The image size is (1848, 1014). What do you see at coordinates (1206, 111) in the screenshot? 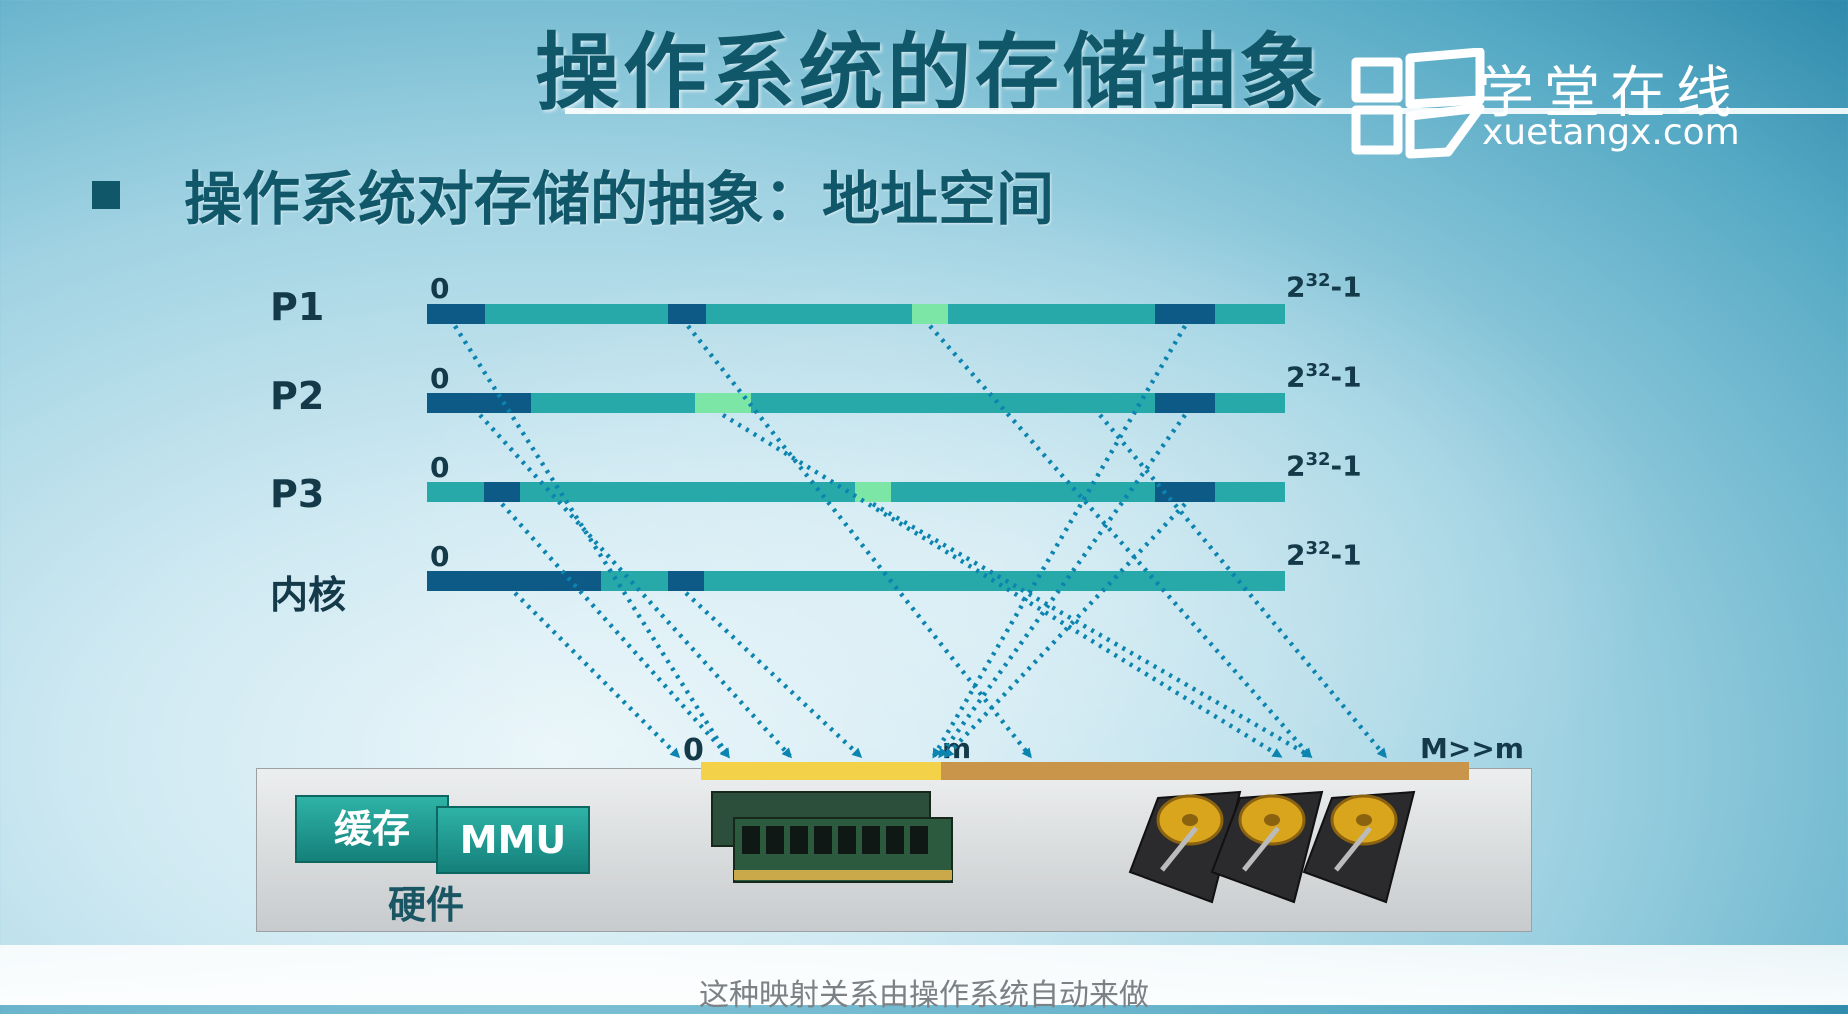
I see `title-underline` at bounding box center [1206, 111].